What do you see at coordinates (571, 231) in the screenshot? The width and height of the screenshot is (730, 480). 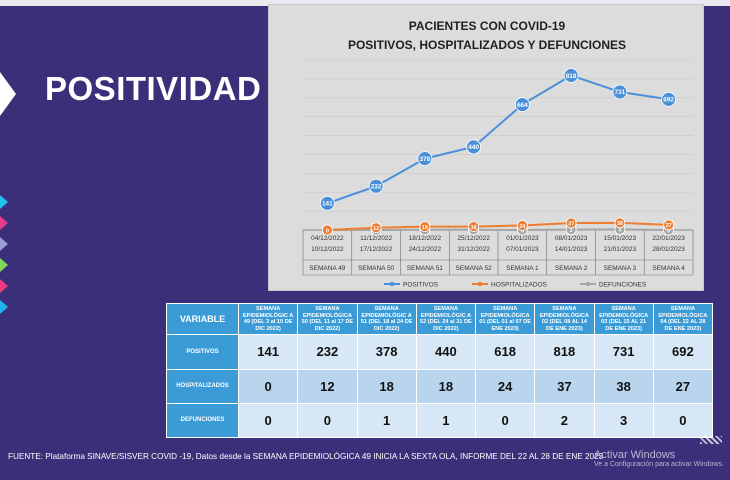 I see `data-label: 2` at bounding box center [571, 231].